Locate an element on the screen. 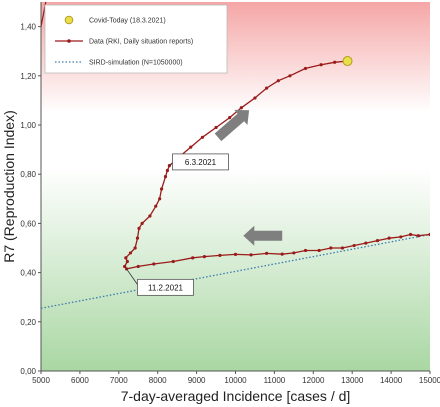  y-tick-label: 0,40 is located at coordinates (28, 273).